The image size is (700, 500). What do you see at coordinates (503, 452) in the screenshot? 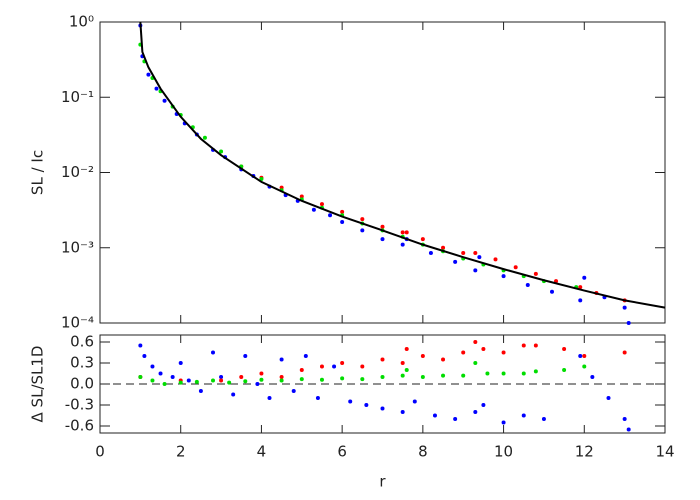
I see `x-tick-label: 10` at bounding box center [503, 452].